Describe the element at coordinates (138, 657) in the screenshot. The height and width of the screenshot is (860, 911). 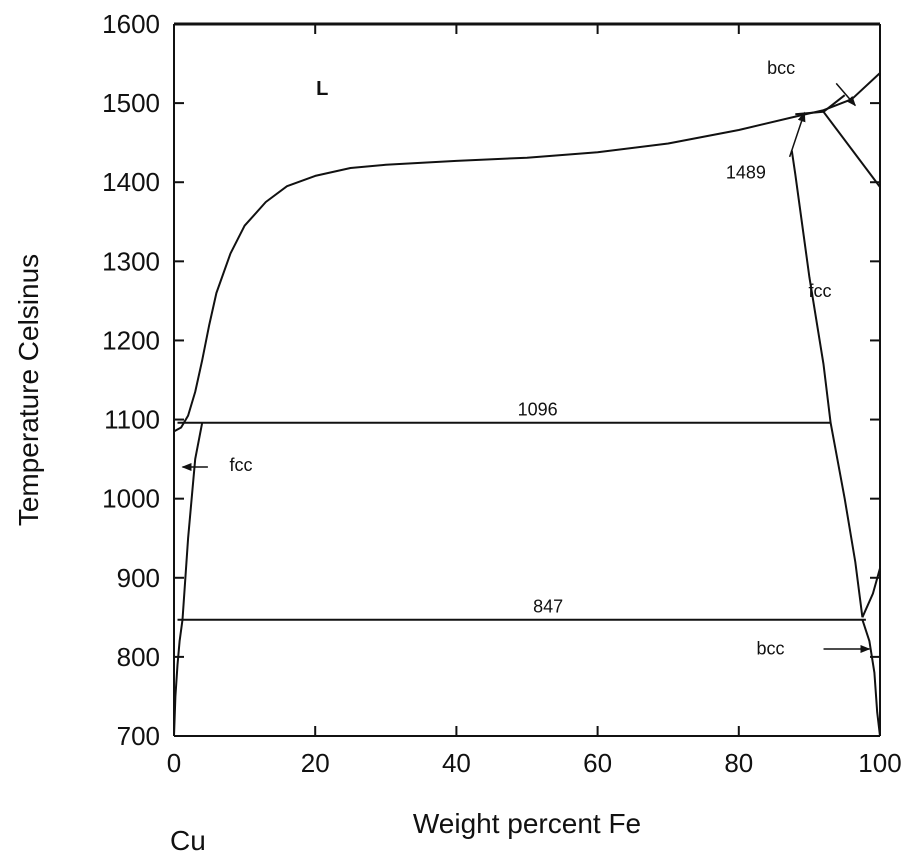
I see `y-tick-label: 800` at that location.